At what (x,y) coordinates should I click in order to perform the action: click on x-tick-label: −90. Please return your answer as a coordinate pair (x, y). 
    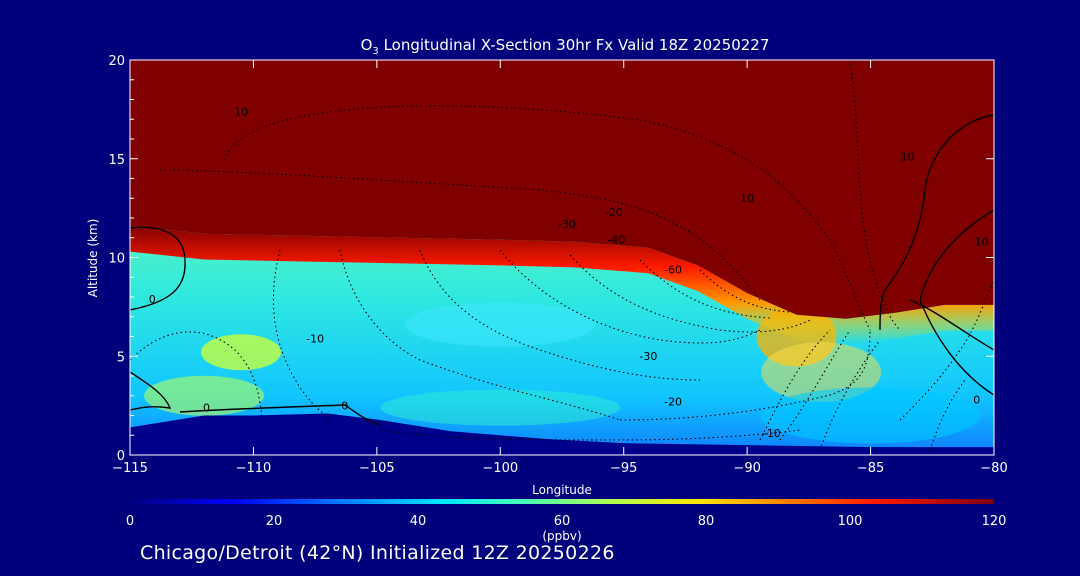
    Looking at the image, I should click on (746, 468).